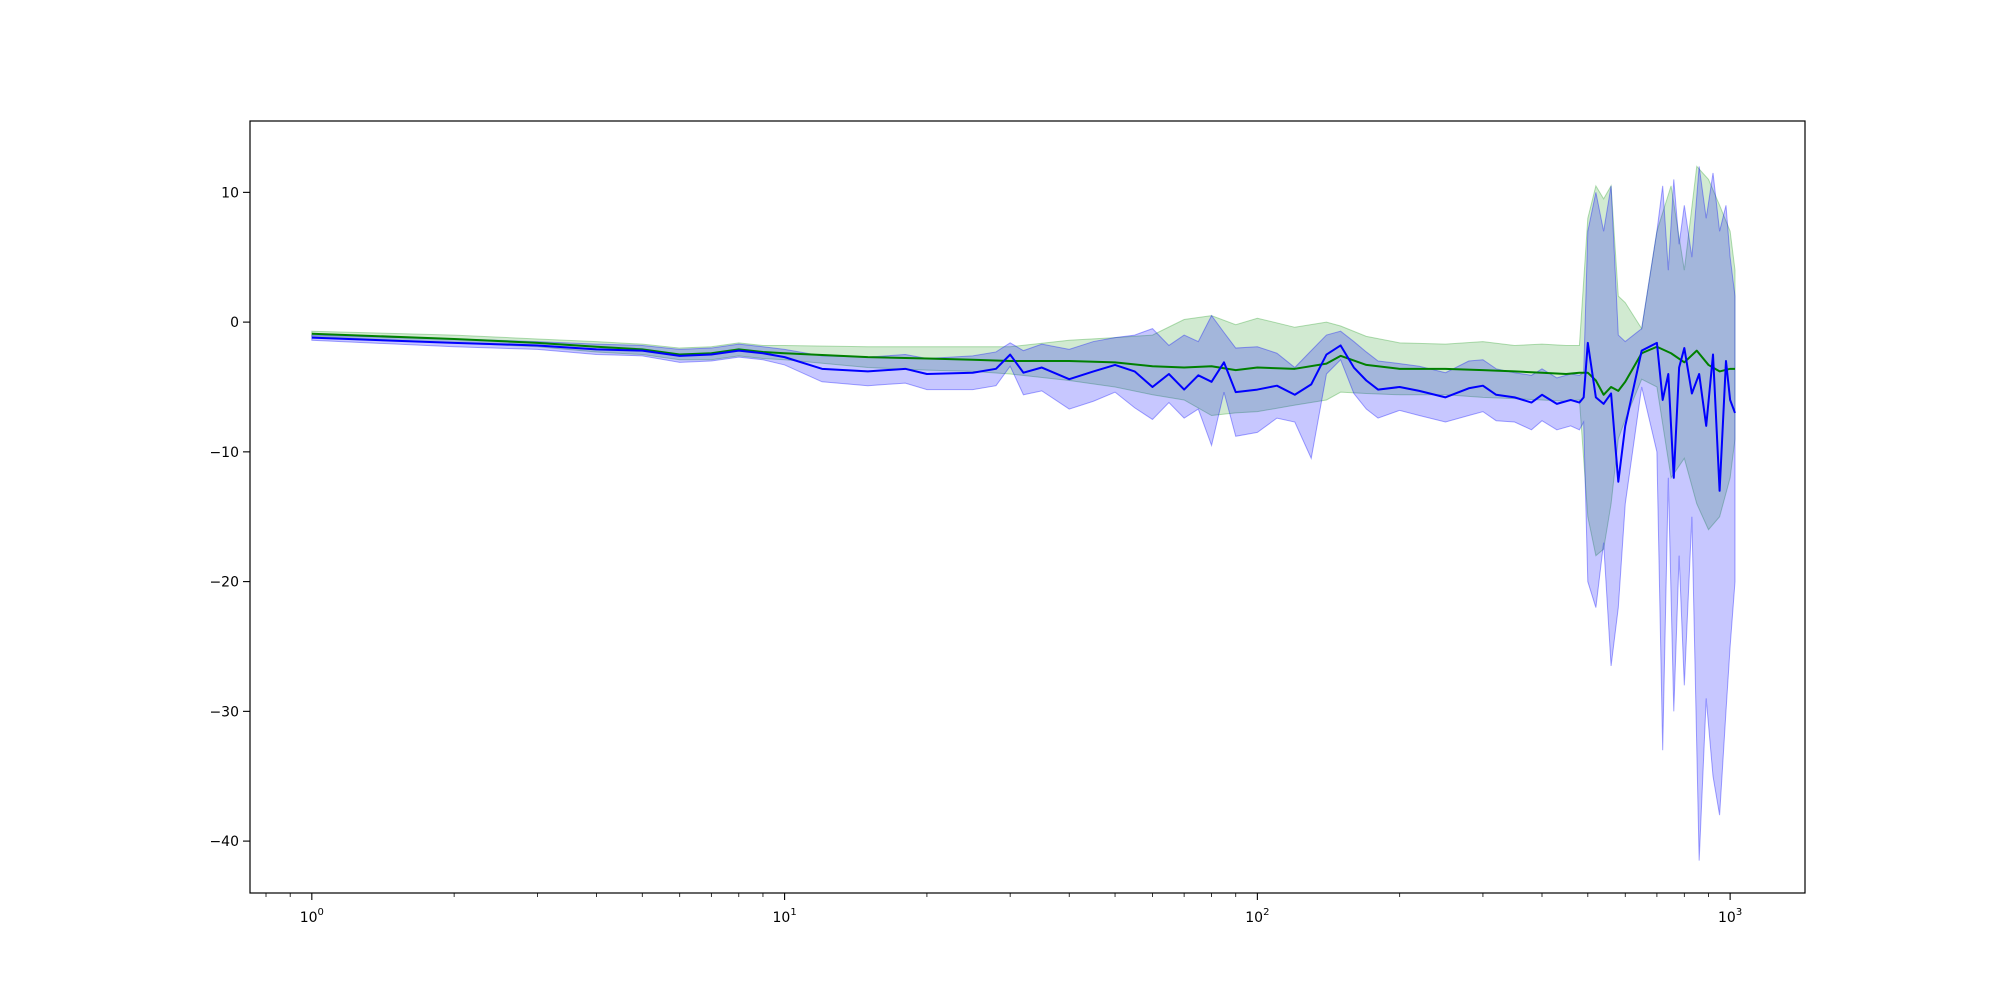  What do you see at coordinates (1257, 916) in the screenshot?
I see `x-tick-label: 10²` at bounding box center [1257, 916].